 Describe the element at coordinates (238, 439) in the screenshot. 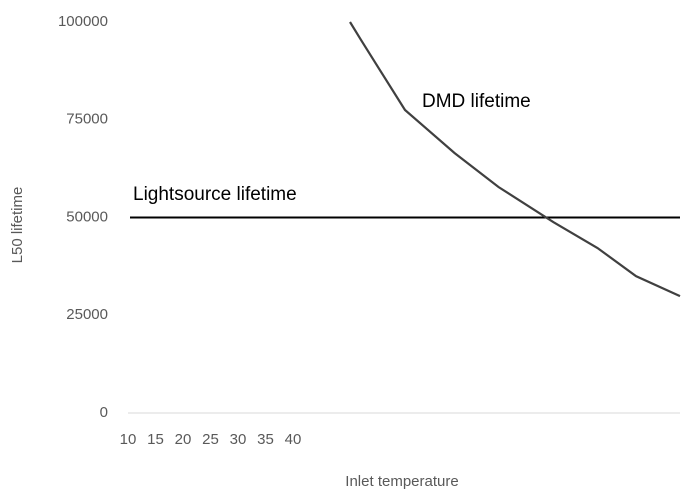

I see `x-tick-label: 30` at that location.